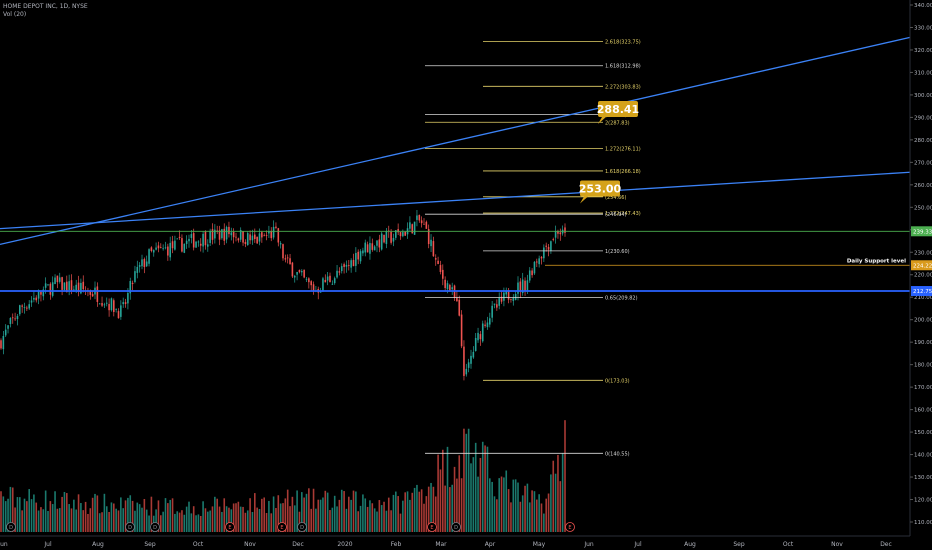 The height and width of the screenshot is (550, 932). What do you see at coordinates (923, 73) in the screenshot?
I see `price-tick-label: 310.00` at bounding box center [923, 73].